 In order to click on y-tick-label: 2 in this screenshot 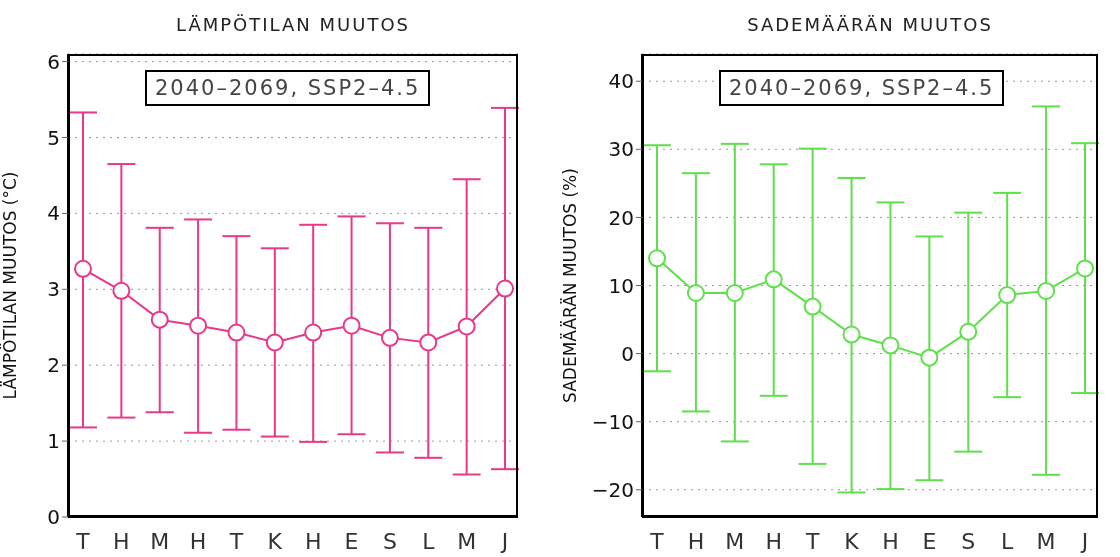, I will do `click(53, 365)`.